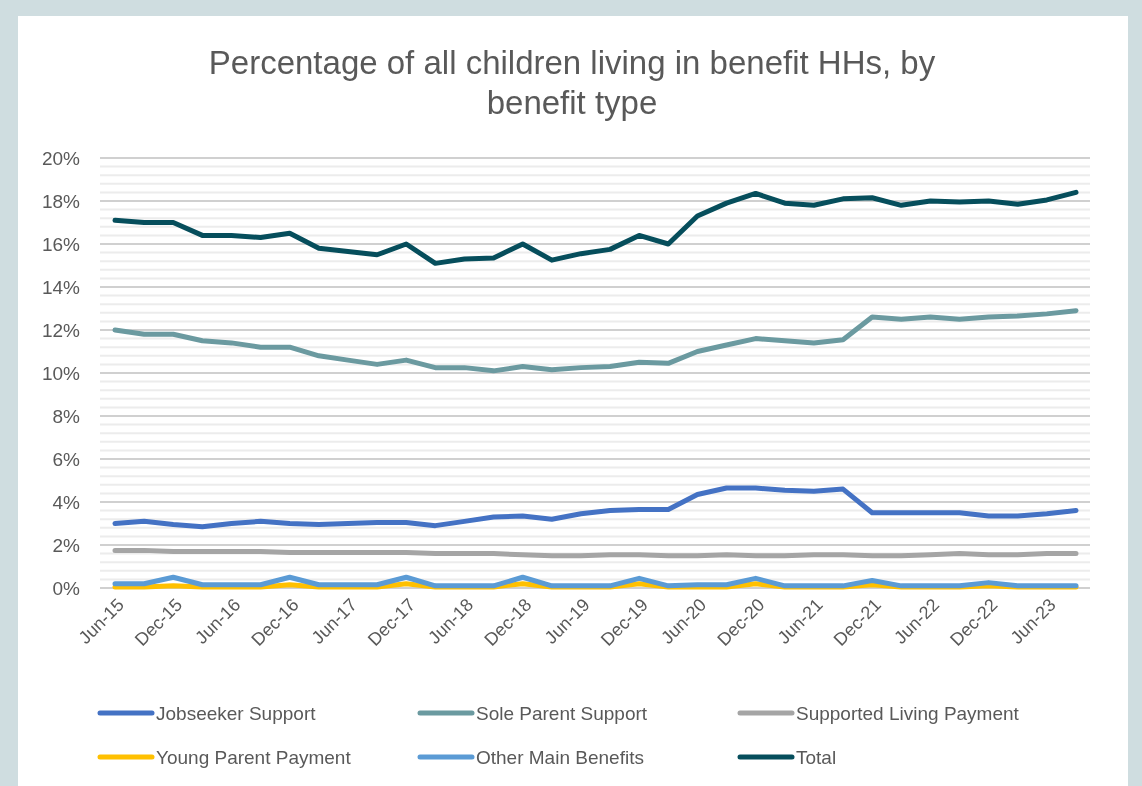 This screenshot has height=786, width=1142. I want to click on y-tick-label: 18%, so click(61, 201).